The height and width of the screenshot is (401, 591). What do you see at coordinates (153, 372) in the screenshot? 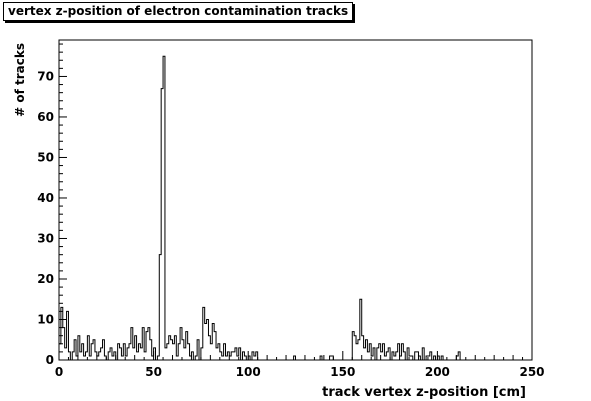
I see `x-tick-label: 50` at bounding box center [153, 372].